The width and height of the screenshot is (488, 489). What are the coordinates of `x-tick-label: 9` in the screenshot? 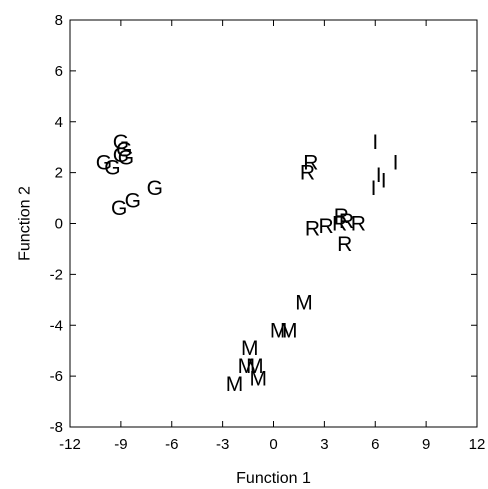 It's located at (426, 444).